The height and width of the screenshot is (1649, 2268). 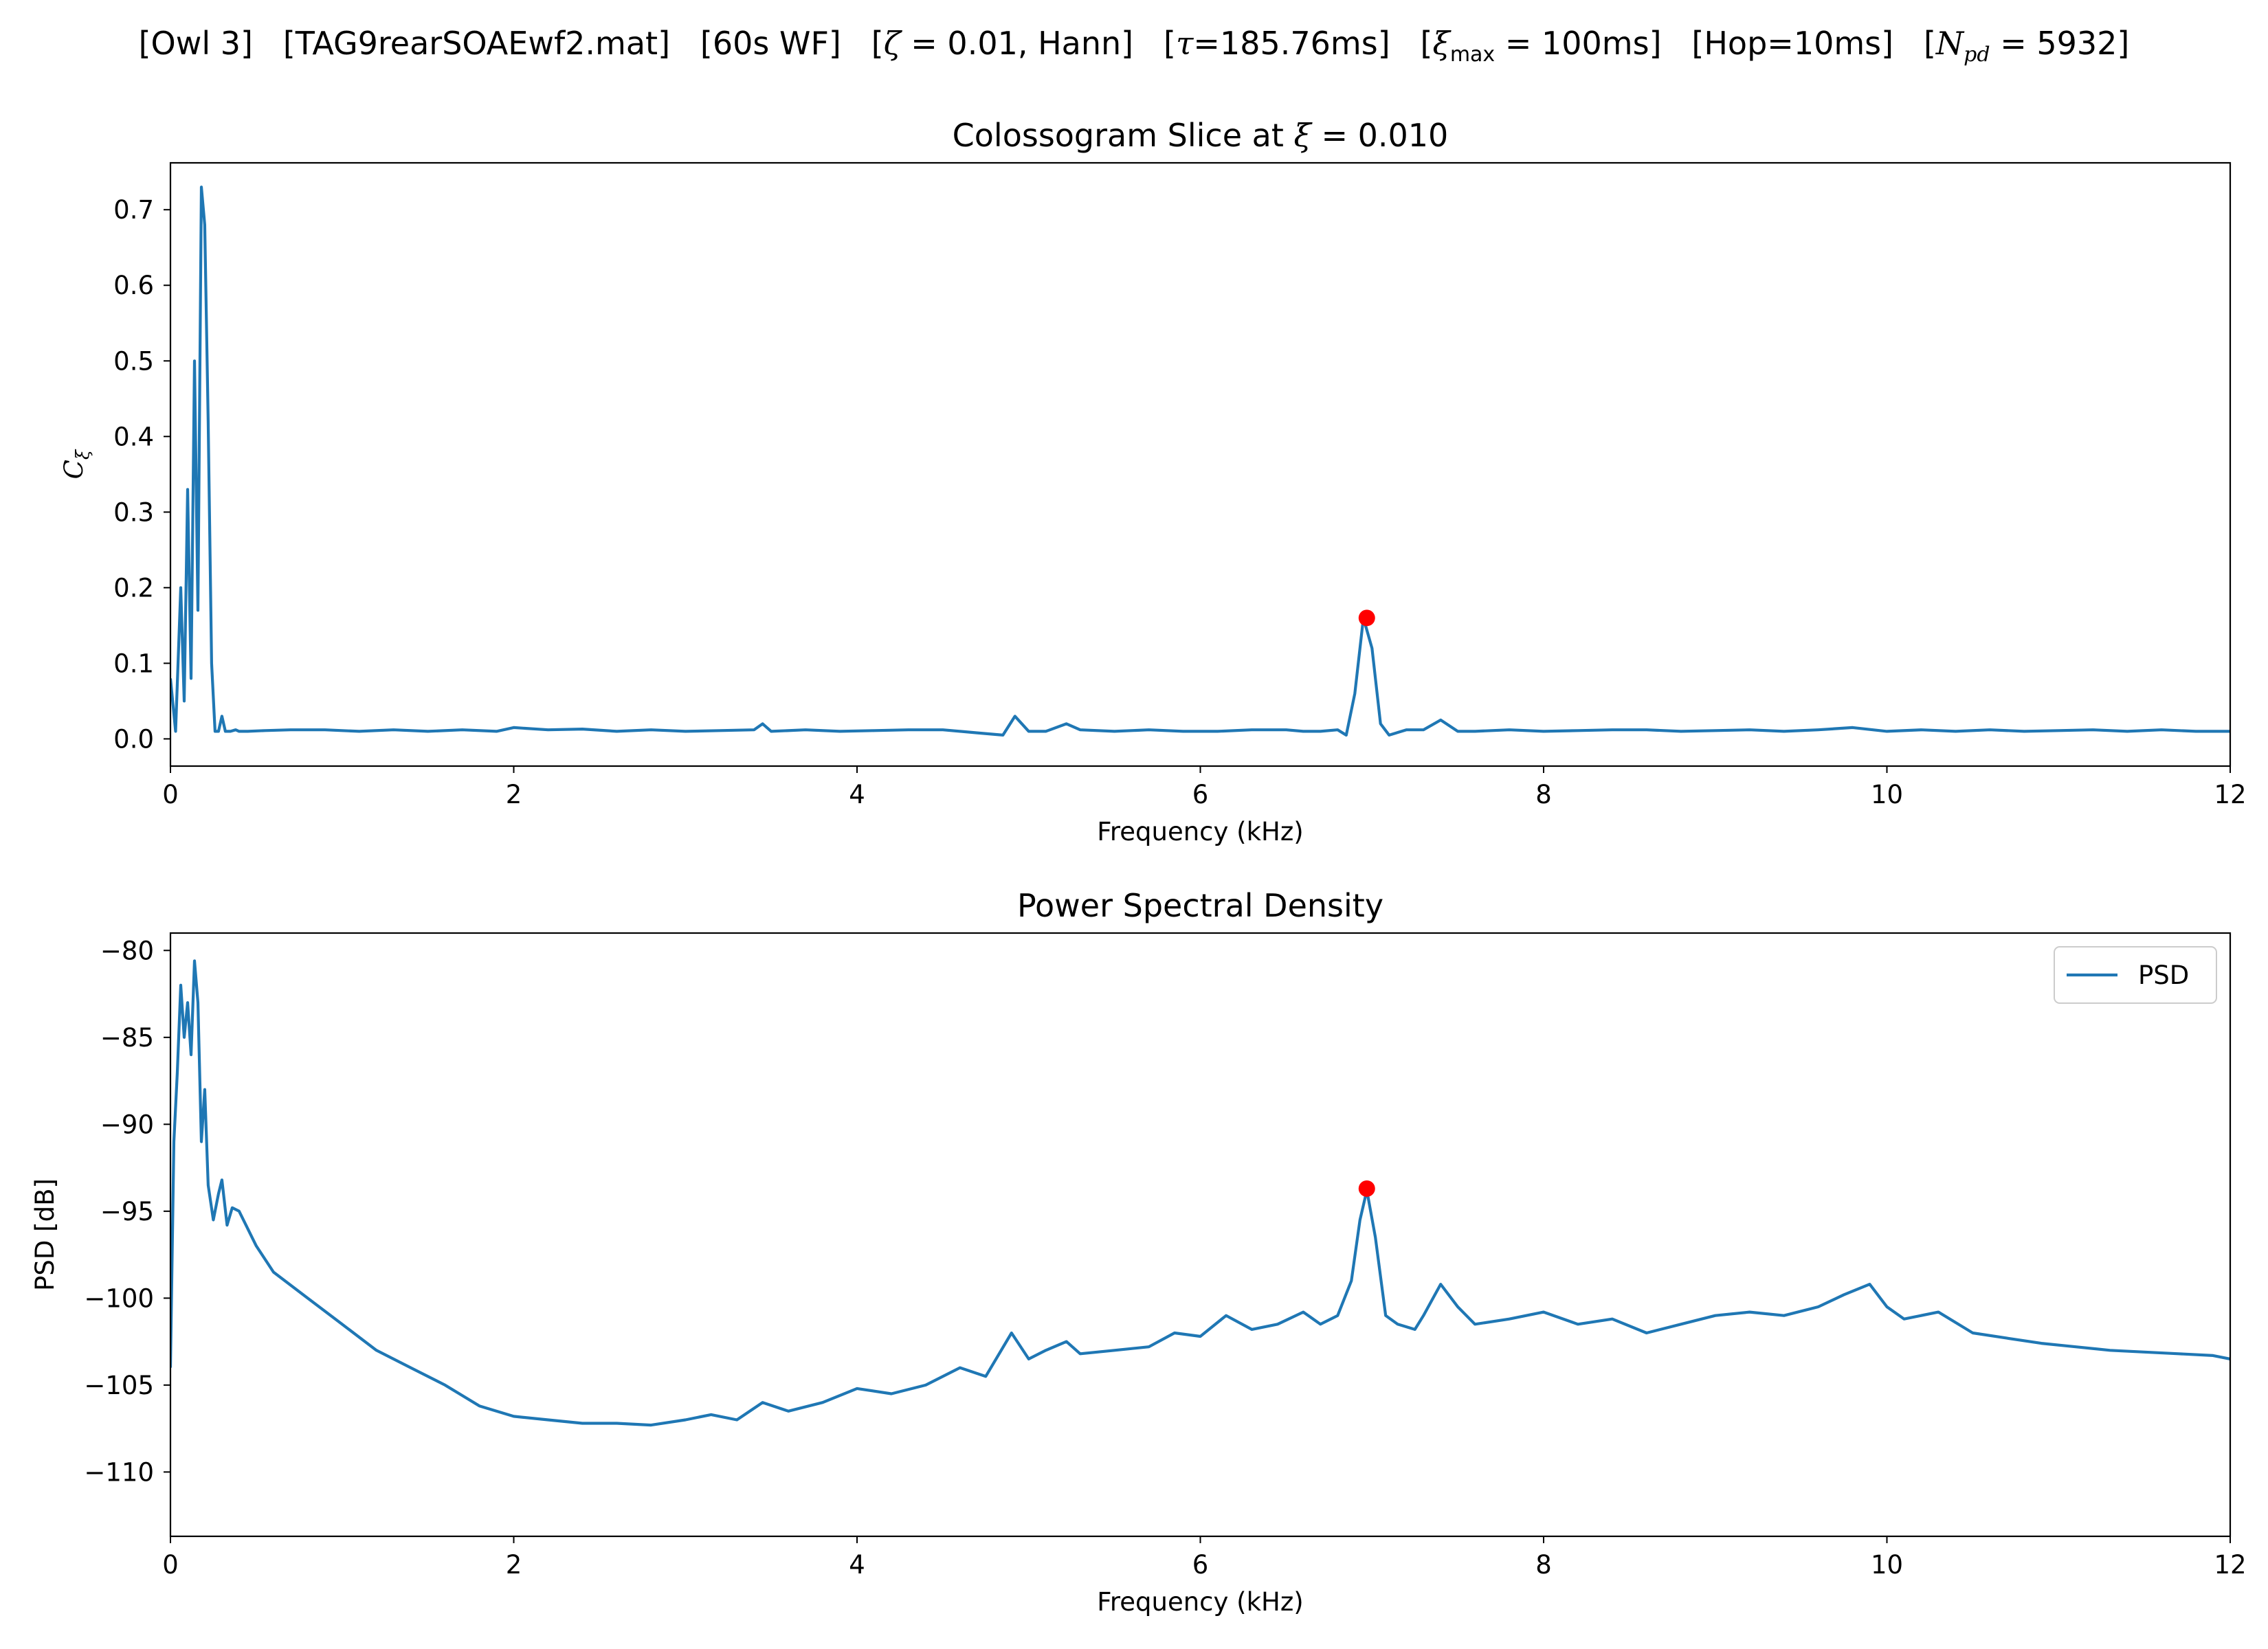 I want to click on legend-label: PSD, so click(x=2163, y=976).